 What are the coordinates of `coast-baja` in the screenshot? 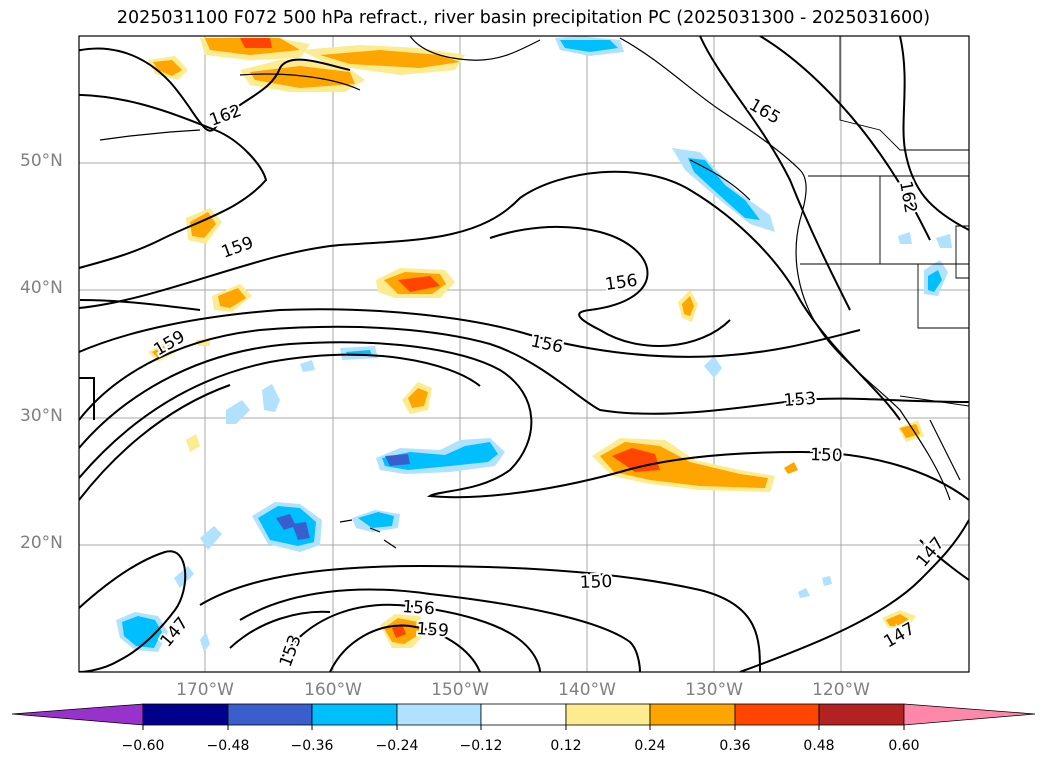 It's located at (945, 450).